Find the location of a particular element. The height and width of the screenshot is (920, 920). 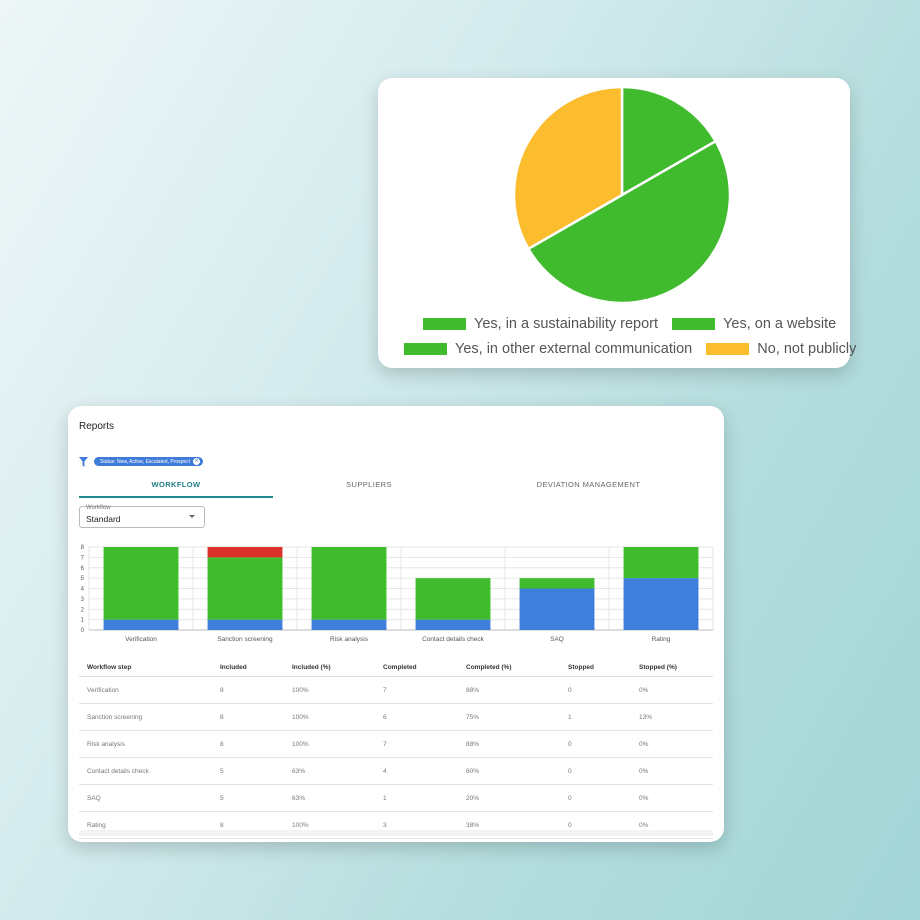

x-tick-label: SAQ is located at coordinates (557, 639).